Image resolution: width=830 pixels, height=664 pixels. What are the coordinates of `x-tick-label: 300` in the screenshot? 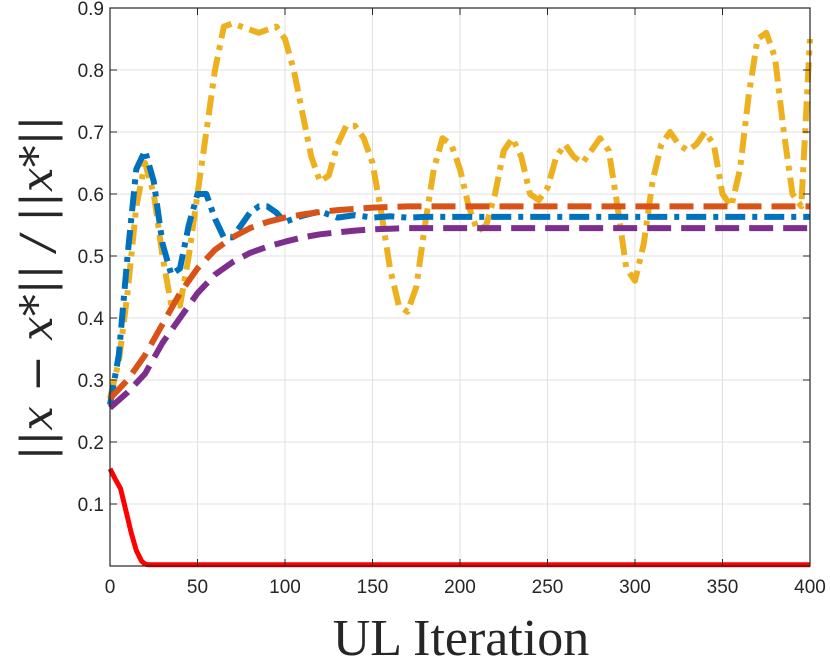 It's located at (635, 587).